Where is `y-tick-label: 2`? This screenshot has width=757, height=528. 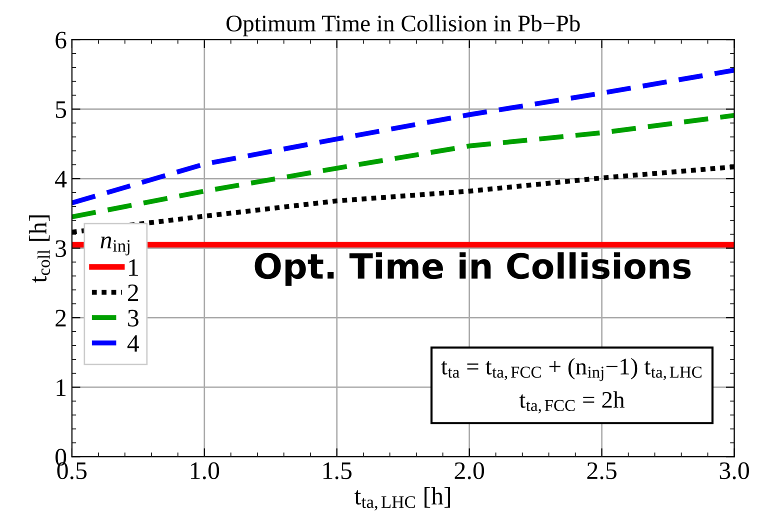
y-tick-label: 2 is located at coordinates (61, 318).